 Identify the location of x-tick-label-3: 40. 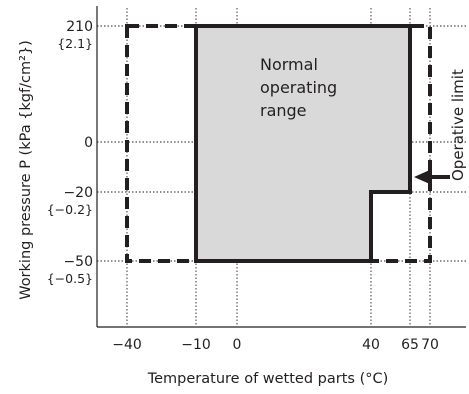
(371, 345).